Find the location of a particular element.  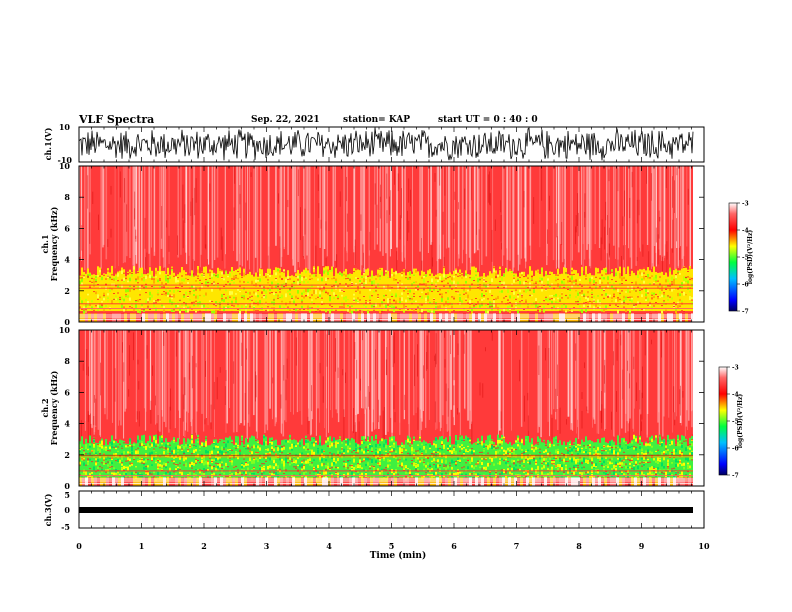

ch3-ytick-5: 5 is located at coordinates (67, 495).